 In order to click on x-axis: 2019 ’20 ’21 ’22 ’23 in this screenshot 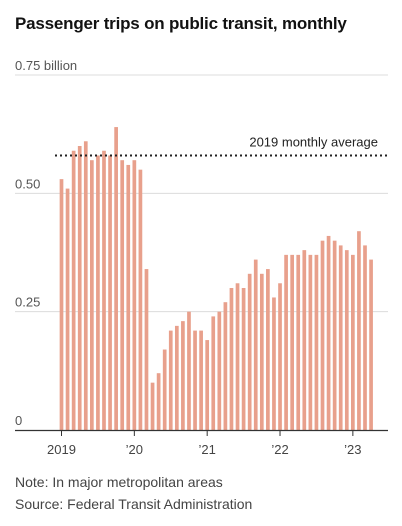, I will do `click(201, 443)`.